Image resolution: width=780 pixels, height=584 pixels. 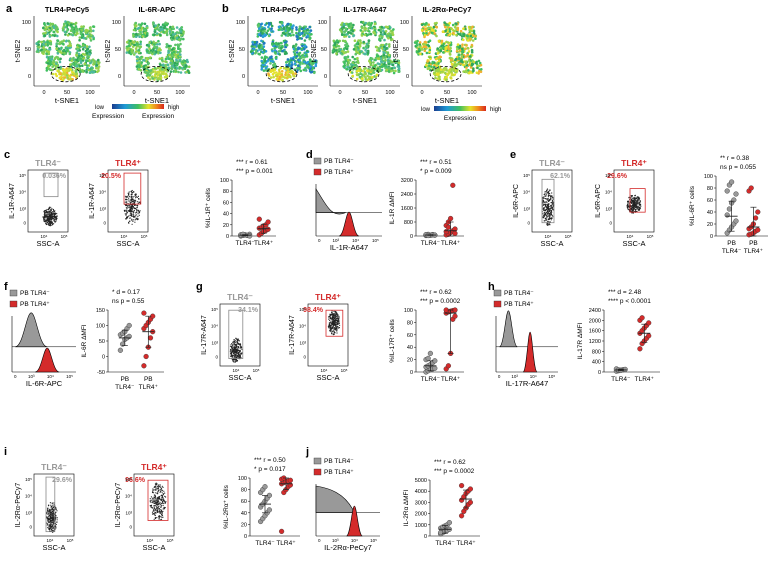 What do you see at coordinates (138, 106) in the screenshot?
I see `color-bar` at bounding box center [138, 106].